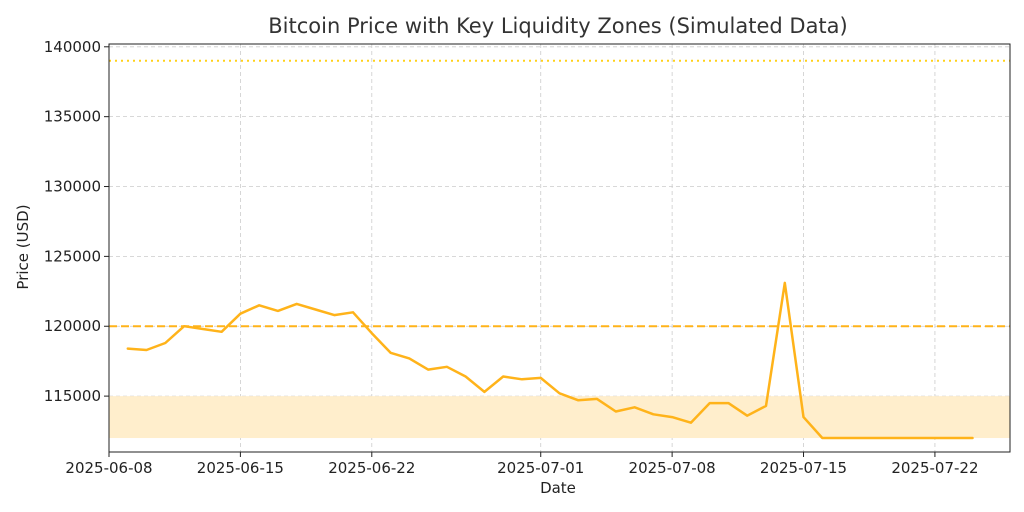 The height and width of the screenshot is (512, 1024). What do you see at coordinates (559, 417) in the screenshot?
I see `support-zone-band` at bounding box center [559, 417].